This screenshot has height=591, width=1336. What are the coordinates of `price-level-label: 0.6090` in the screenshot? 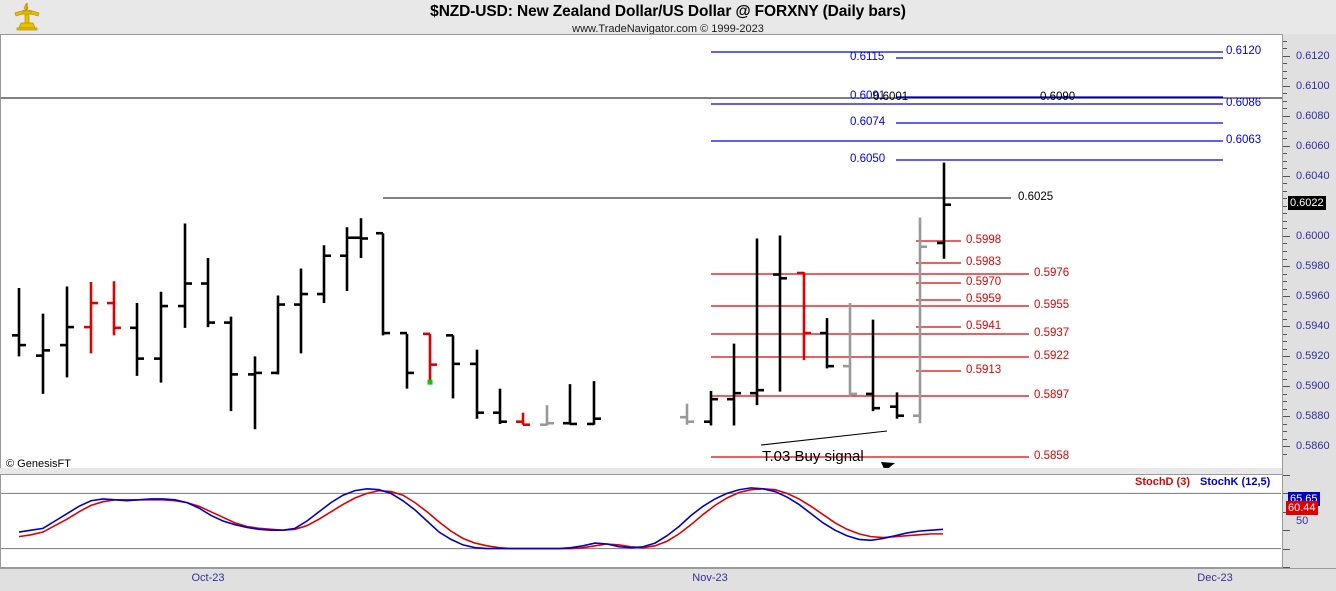 It's located at (1058, 97).